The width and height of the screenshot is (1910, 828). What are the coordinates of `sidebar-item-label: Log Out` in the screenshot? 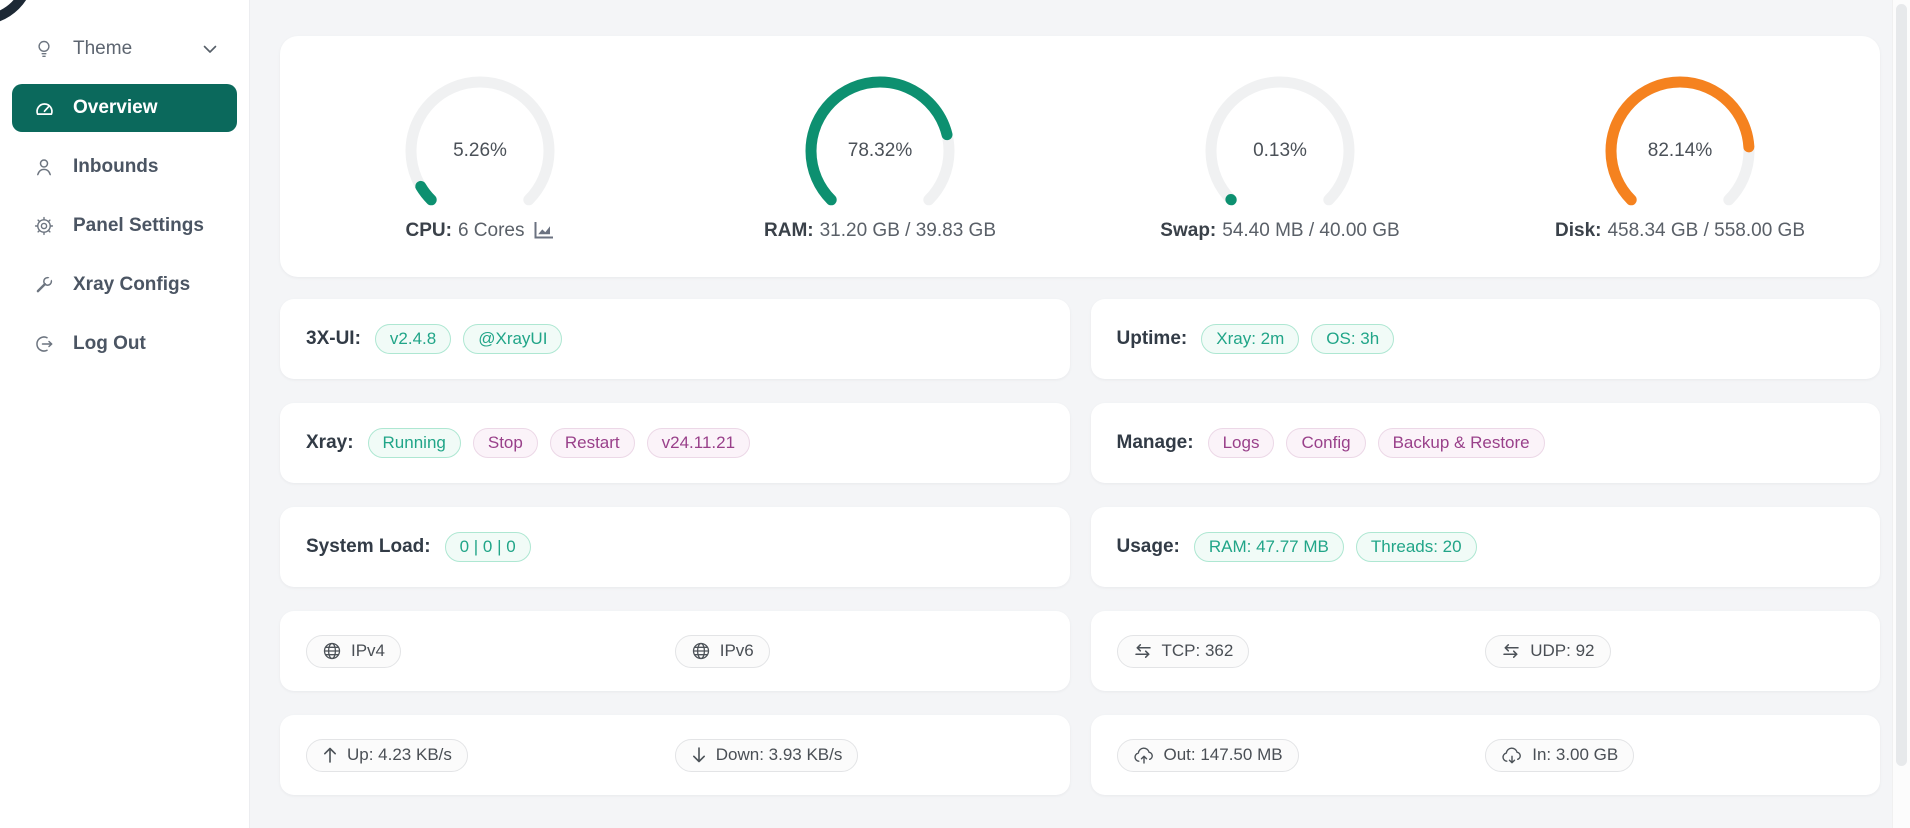 It's located at (109, 343).